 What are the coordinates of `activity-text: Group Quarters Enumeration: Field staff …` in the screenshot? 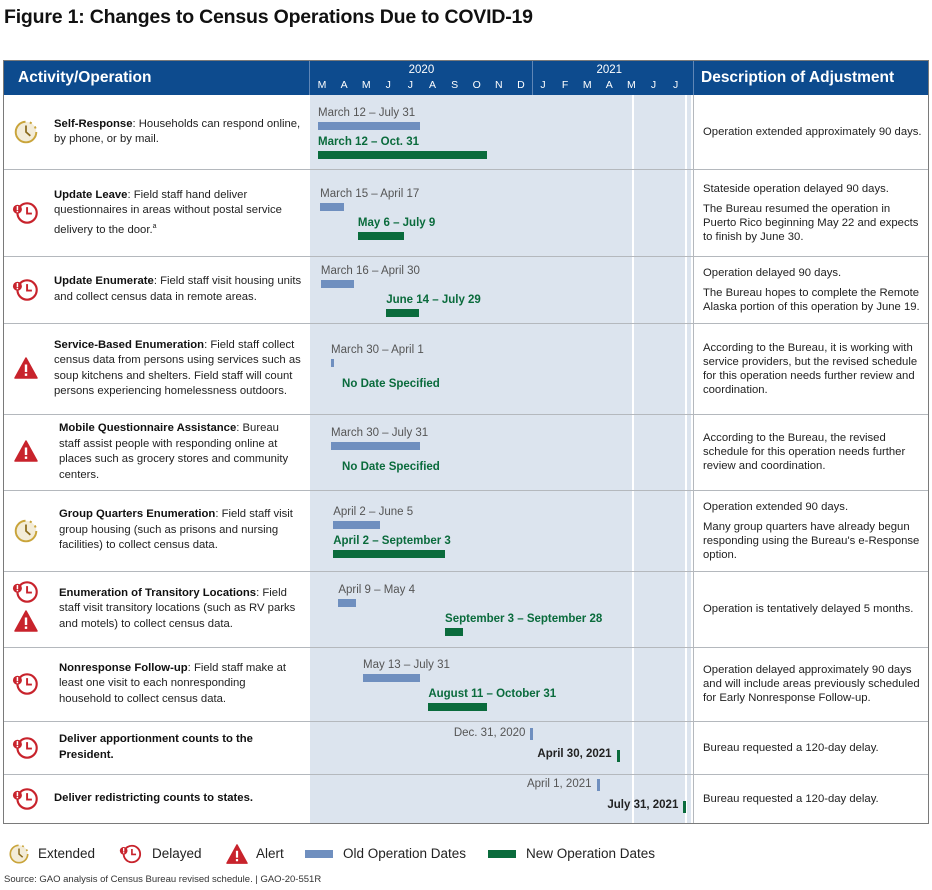 It's located at (181, 530).